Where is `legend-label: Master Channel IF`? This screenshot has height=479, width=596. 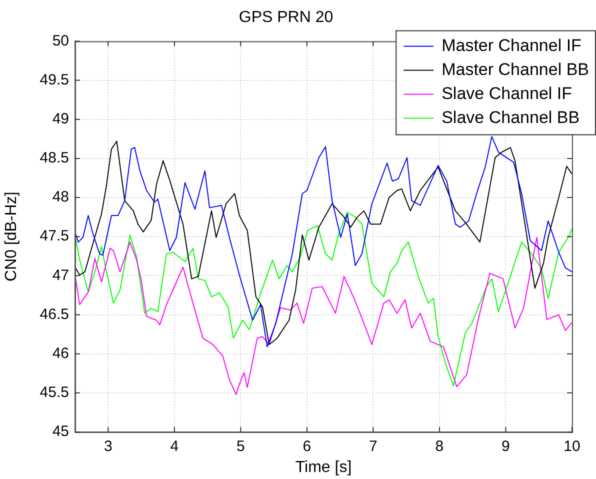 legend-label: Master Channel IF is located at coordinates (512, 45).